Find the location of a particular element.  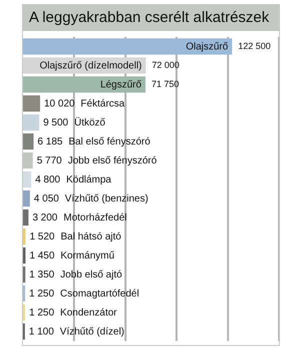

data-label: 71 750 is located at coordinates (165, 83).